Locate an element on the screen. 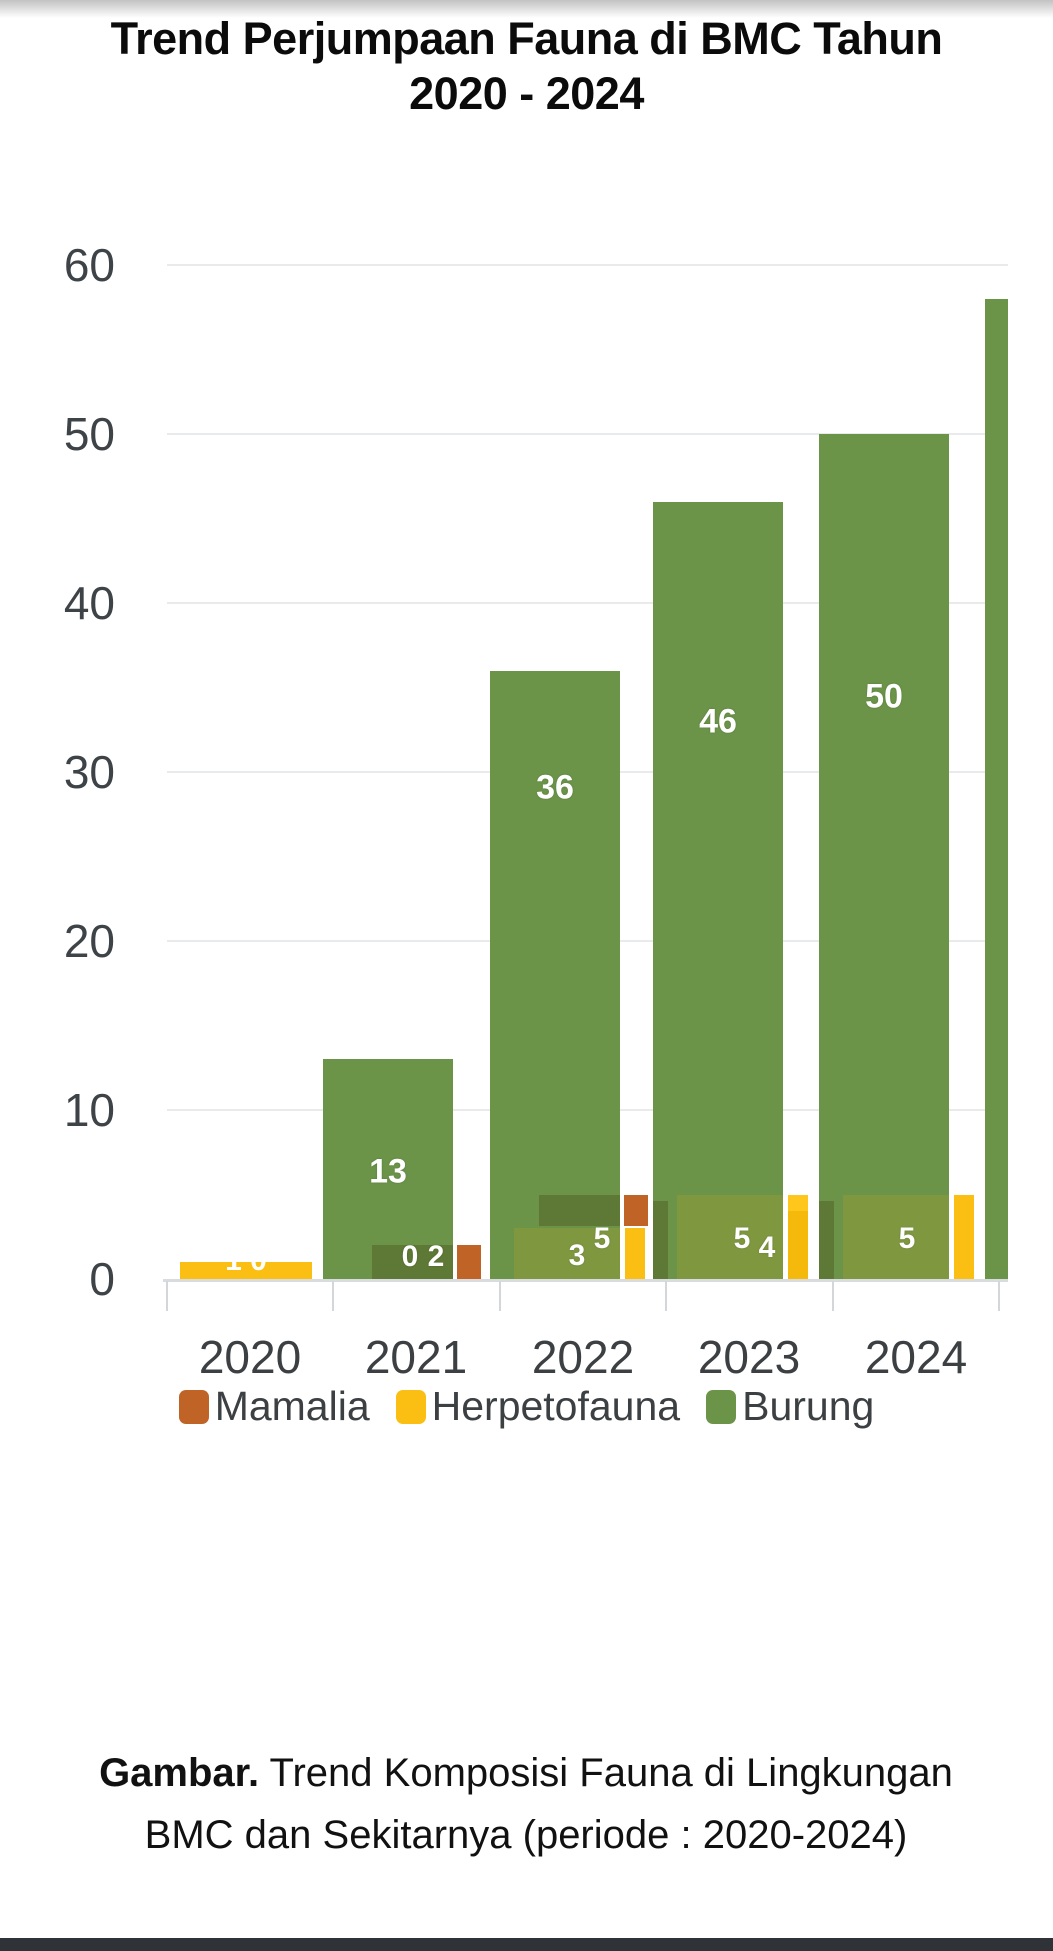  y-axis-label-60: 60 is located at coordinates (89, 265).